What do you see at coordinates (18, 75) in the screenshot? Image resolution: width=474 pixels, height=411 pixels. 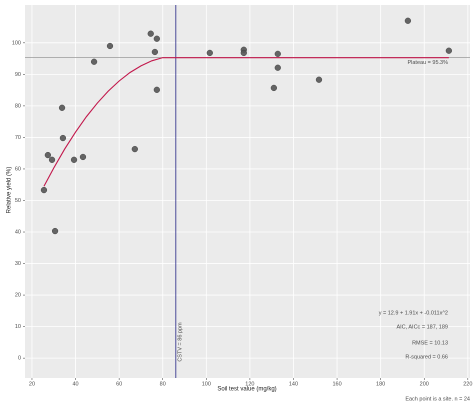 I see `y-tick-label: 90` at bounding box center [18, 75].